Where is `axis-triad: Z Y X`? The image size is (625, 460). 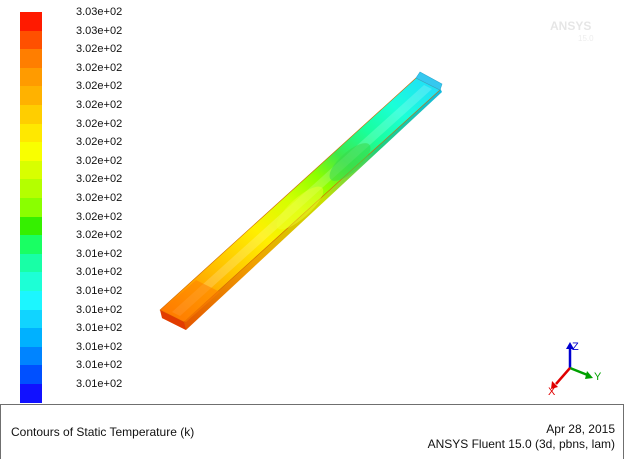
axis-triad: Z Y X is located at coordinates (575, 368).